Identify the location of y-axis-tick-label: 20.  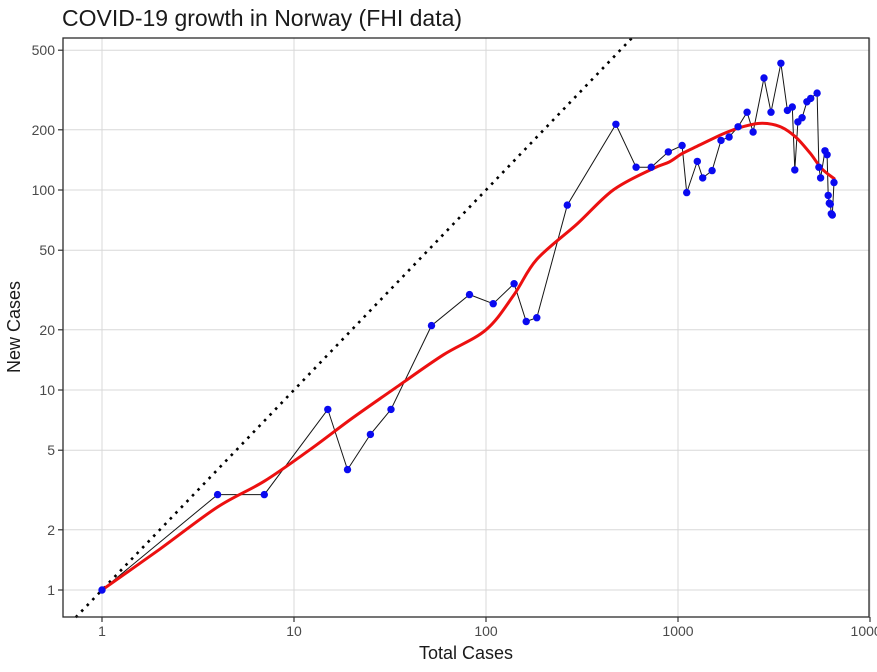
(47, 330).